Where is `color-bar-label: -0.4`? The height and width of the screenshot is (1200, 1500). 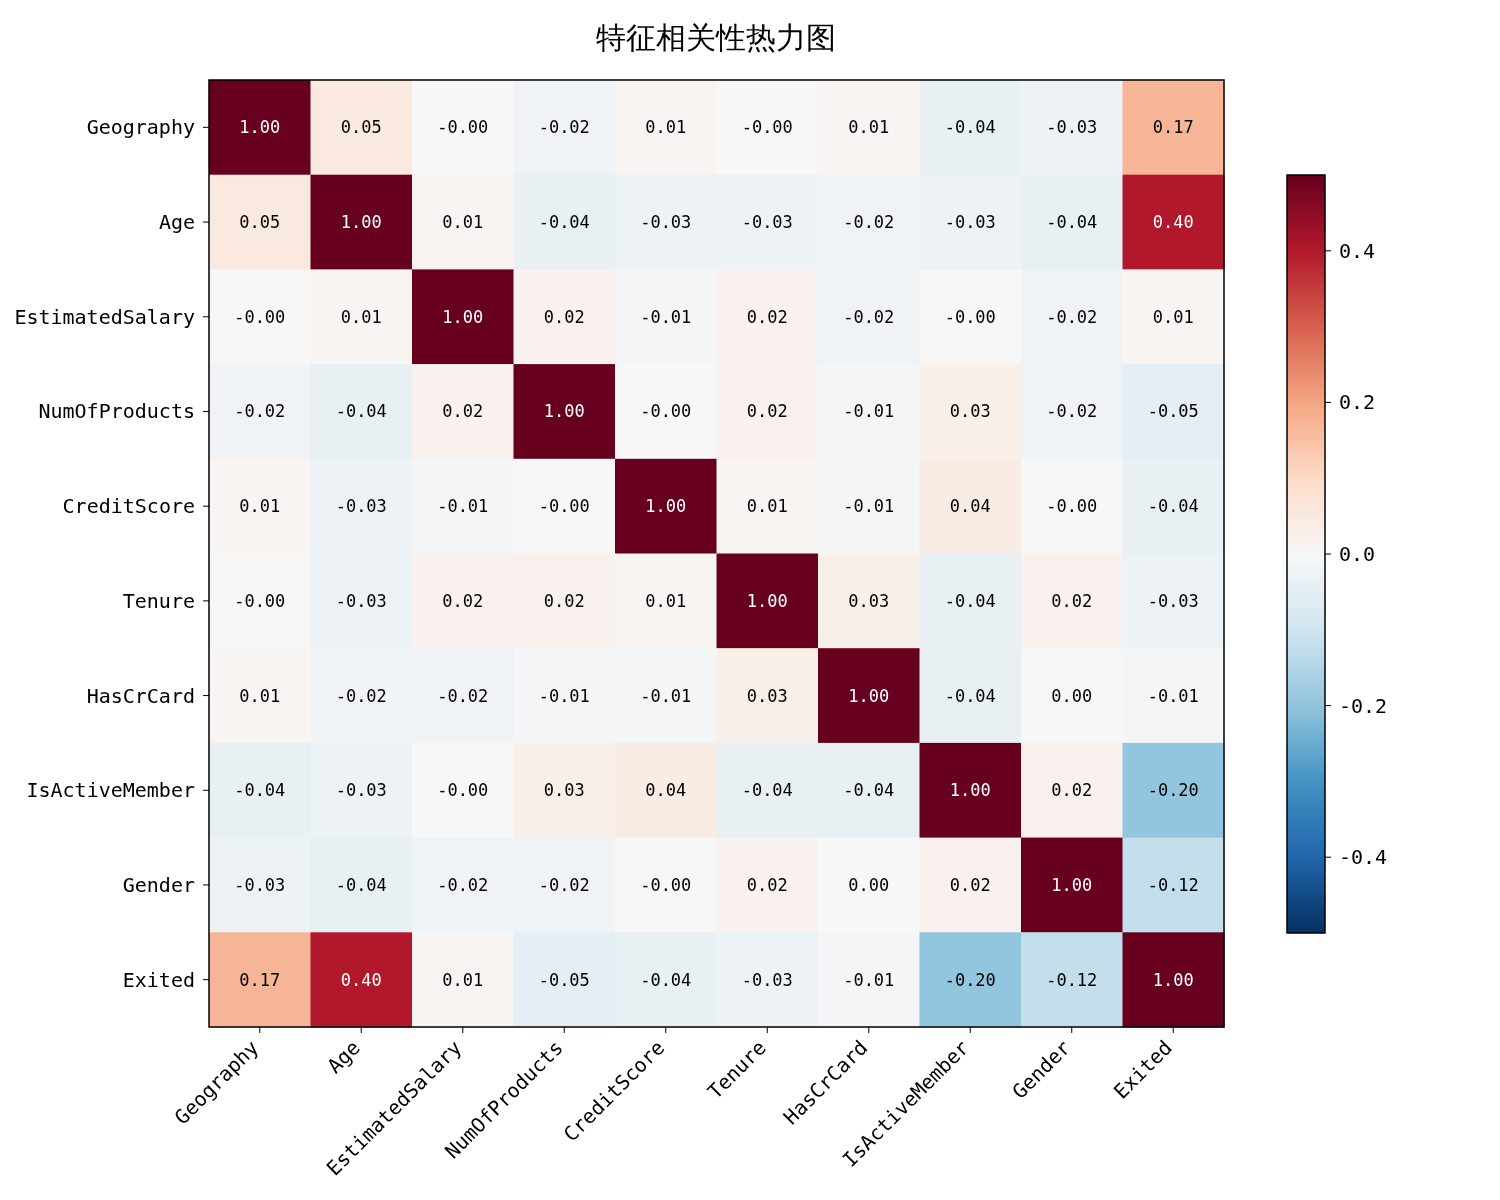 color-bar-label: -0.4 is located at coordinates (1363, 857).